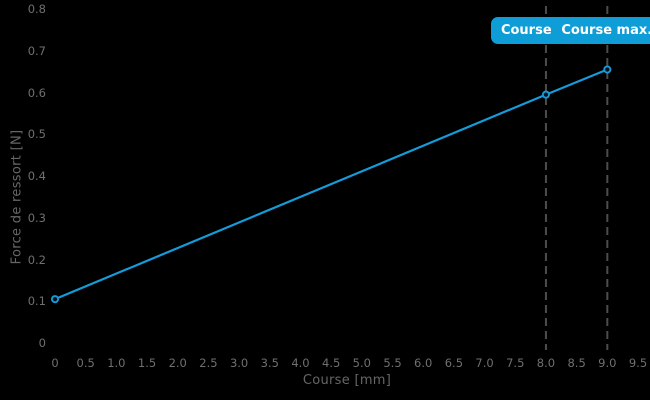 This screenshot has width=650, height=400. Describe the element at coordinates (607, 363) in the screenshot. I see `x-tick-label: 9.0` at that location.